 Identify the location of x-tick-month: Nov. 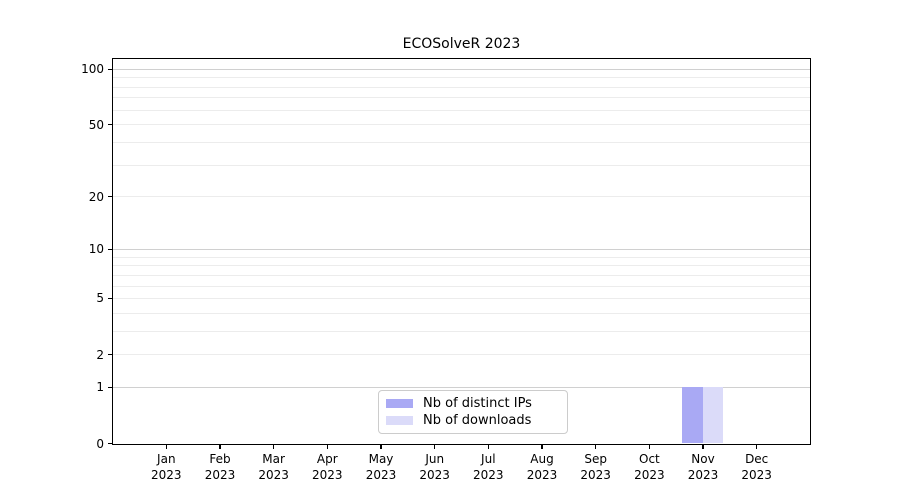
(703, 459).